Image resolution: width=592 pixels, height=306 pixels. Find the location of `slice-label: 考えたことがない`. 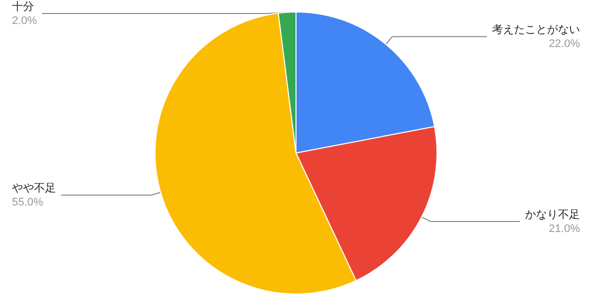

slice-label: 考えたことがない is located at coordinates (536, 29).